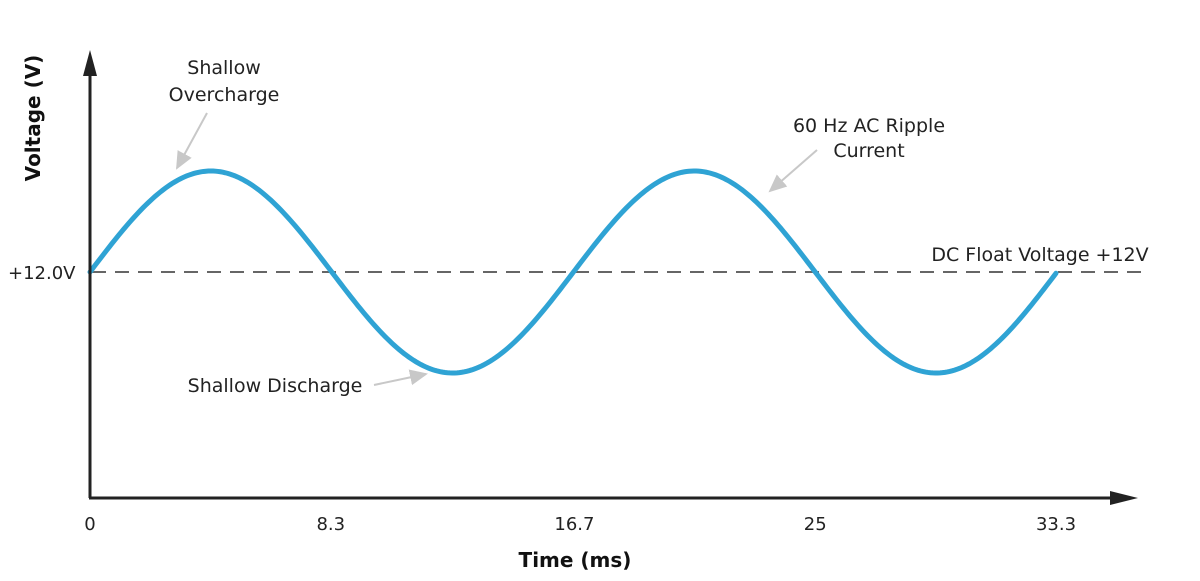 The image size is (1200, 581). What do you see at coordinates (815, 524) in the screenshot?
I see `x-tick-label: 25` at bounding box center [815, 524].